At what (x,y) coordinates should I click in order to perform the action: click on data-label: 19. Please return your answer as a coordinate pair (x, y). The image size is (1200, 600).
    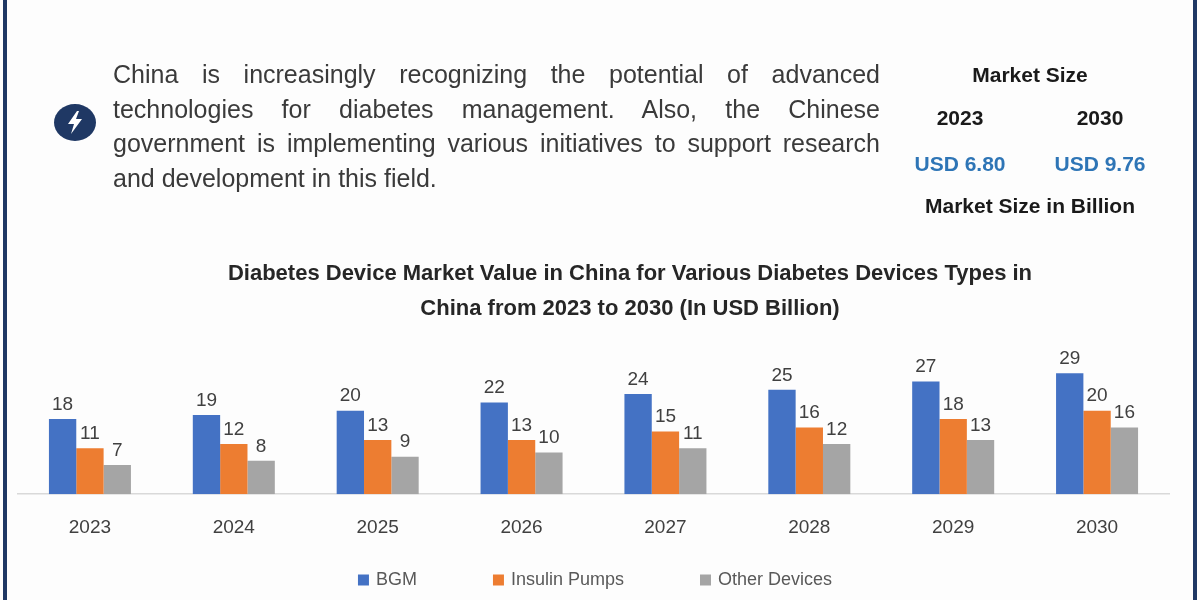
    Looking at the image, I should click on (206, 399).